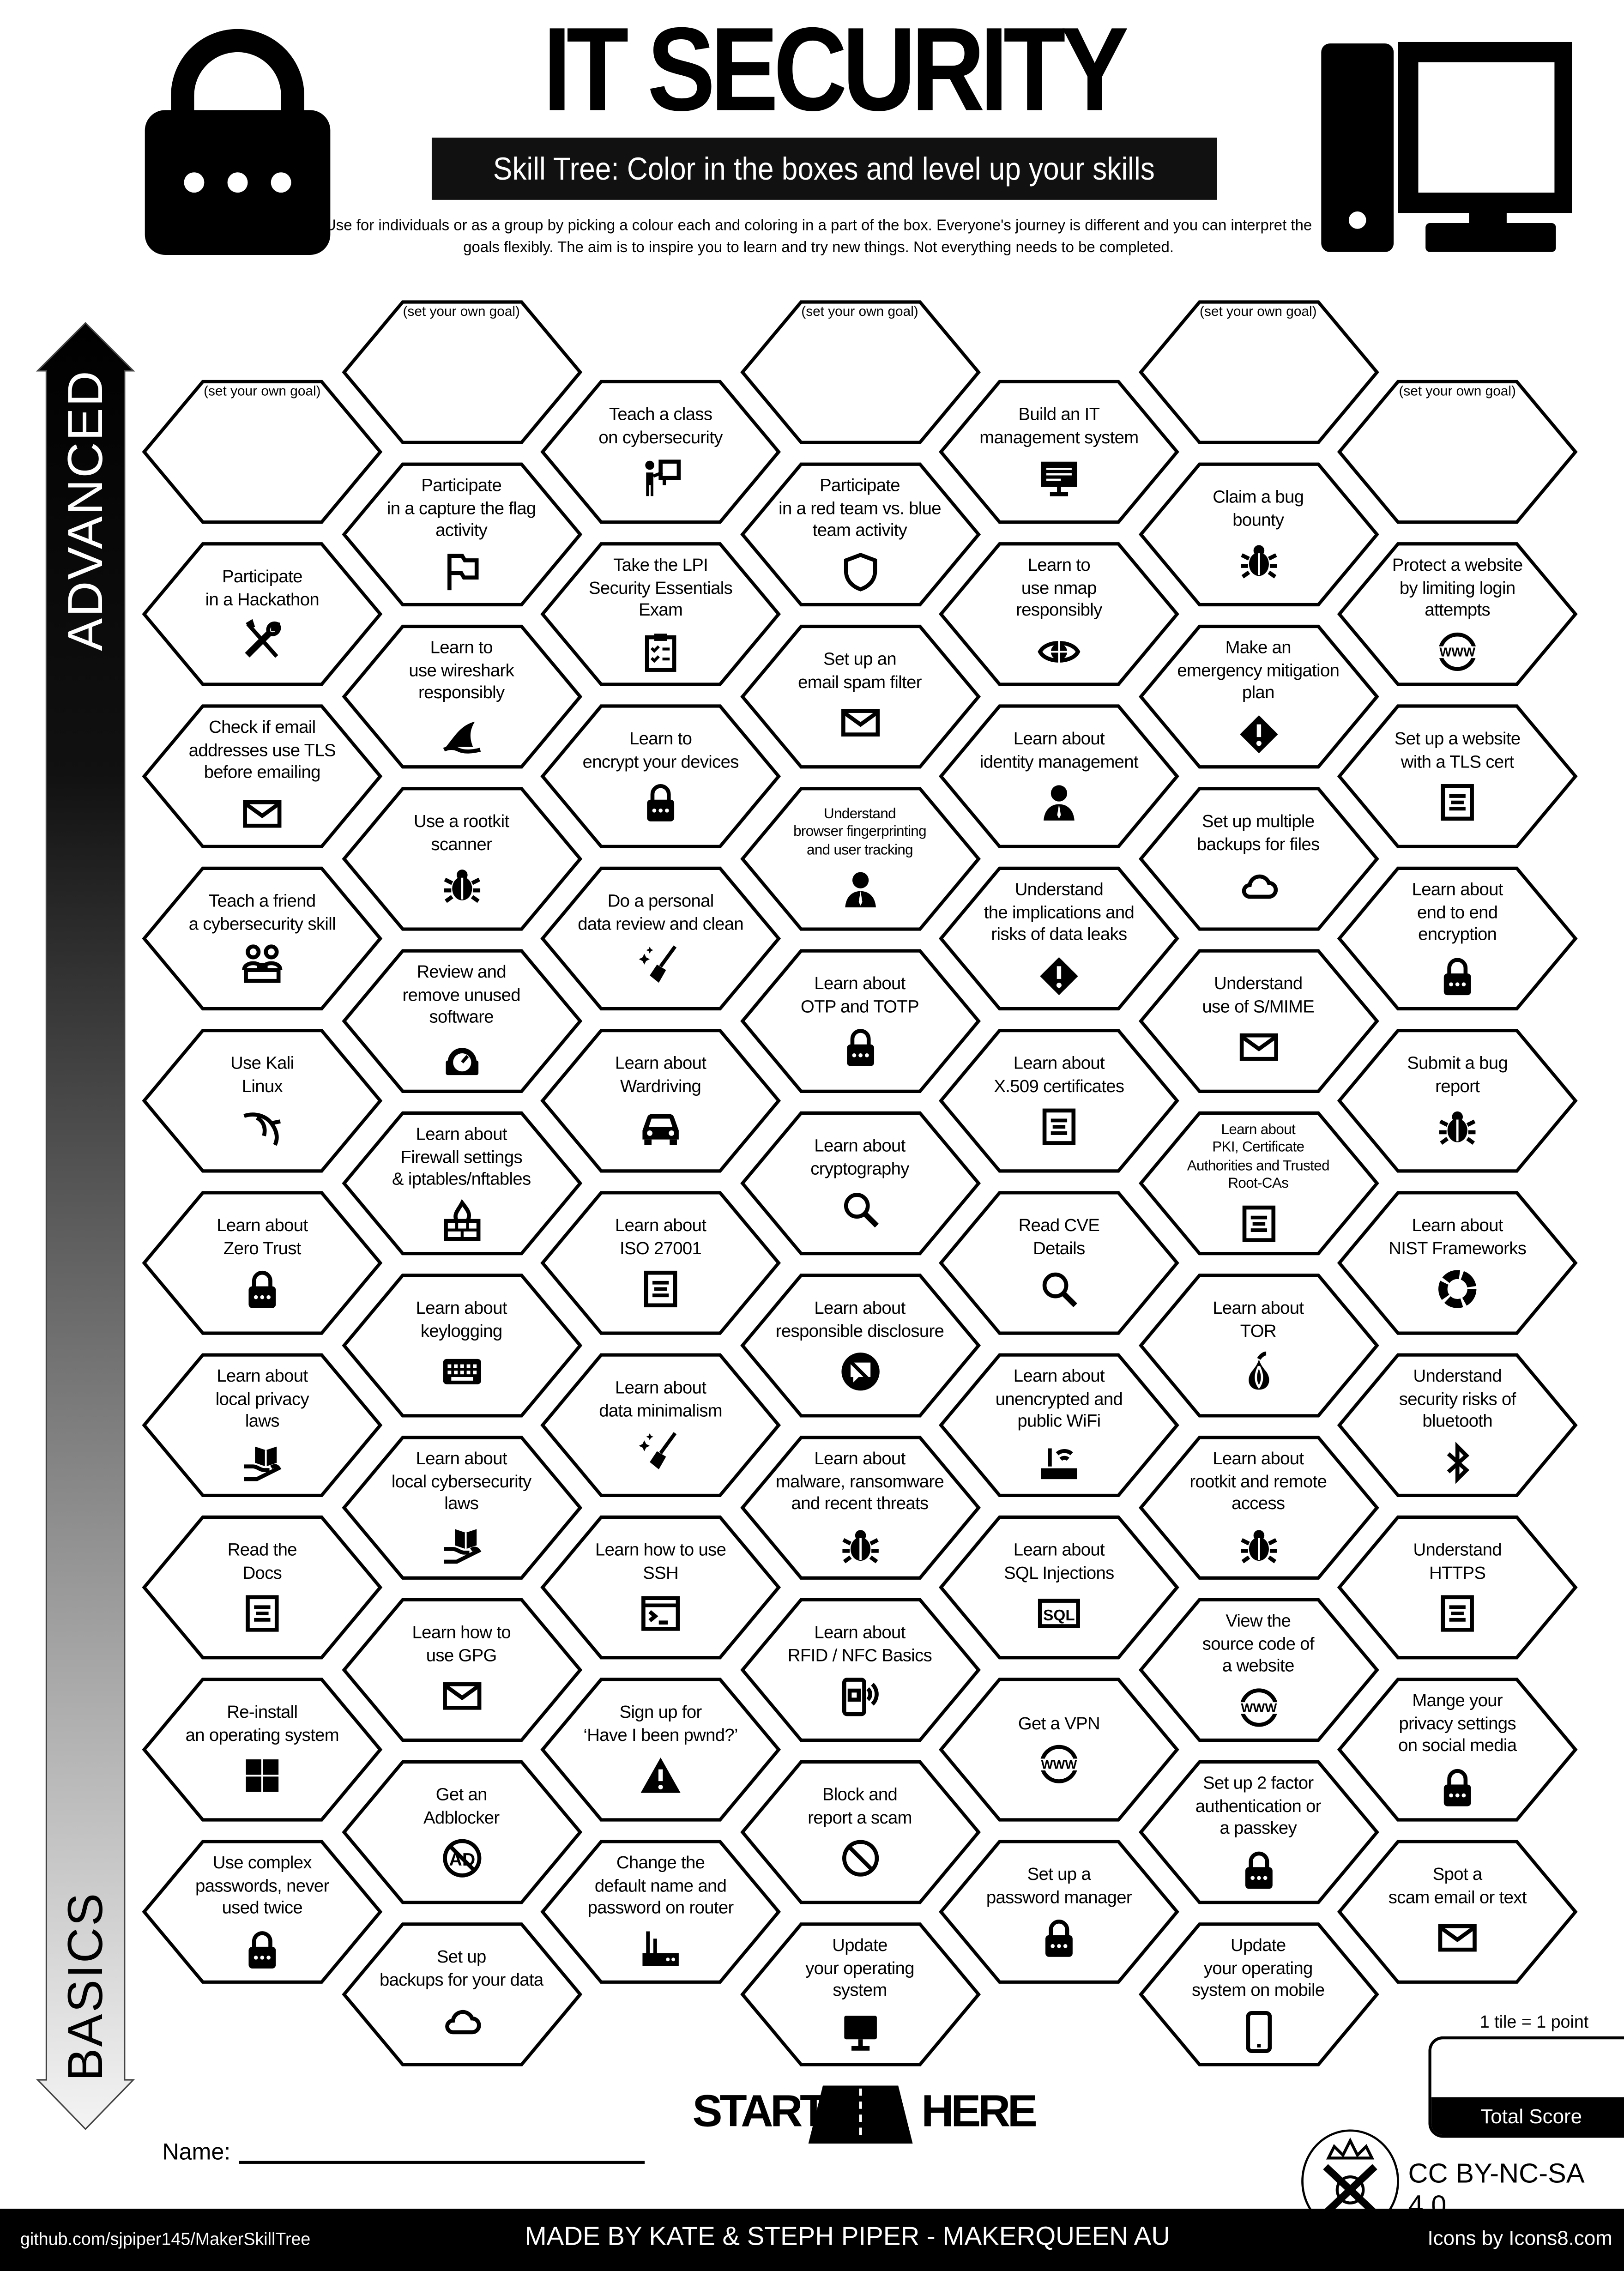 The image size is (1624, 2271). What do you see at coordinates (660, 452) in the screenshot?
I see `skill-tile: Teach a class on cybersecurity` at bounding box center [660, 452].